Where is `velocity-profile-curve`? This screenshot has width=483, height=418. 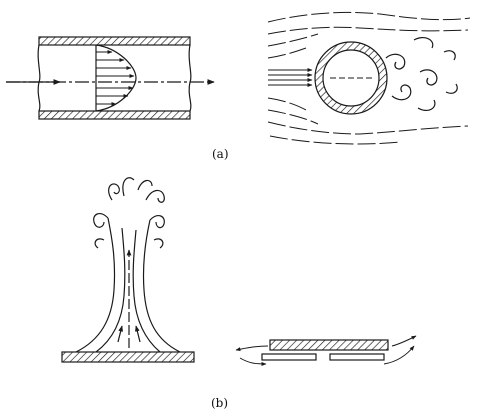 velocity-profile-curve is located at coordinates (116, 78).